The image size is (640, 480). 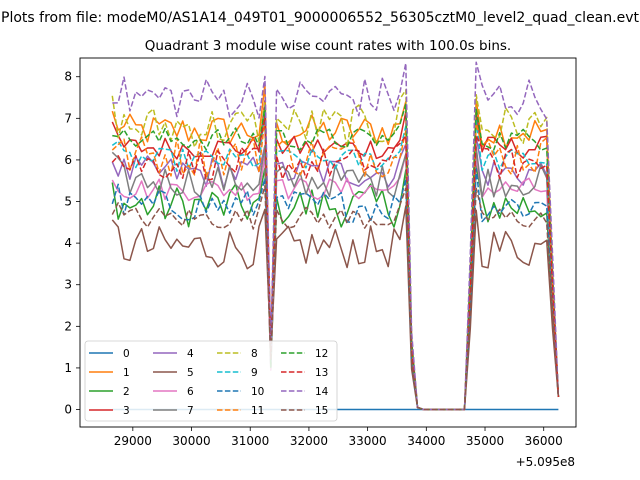 What do you see at coordinates (254, 373) in the screenshot?
I see `legend-label-9: 9` at bounding box center [254, 373].